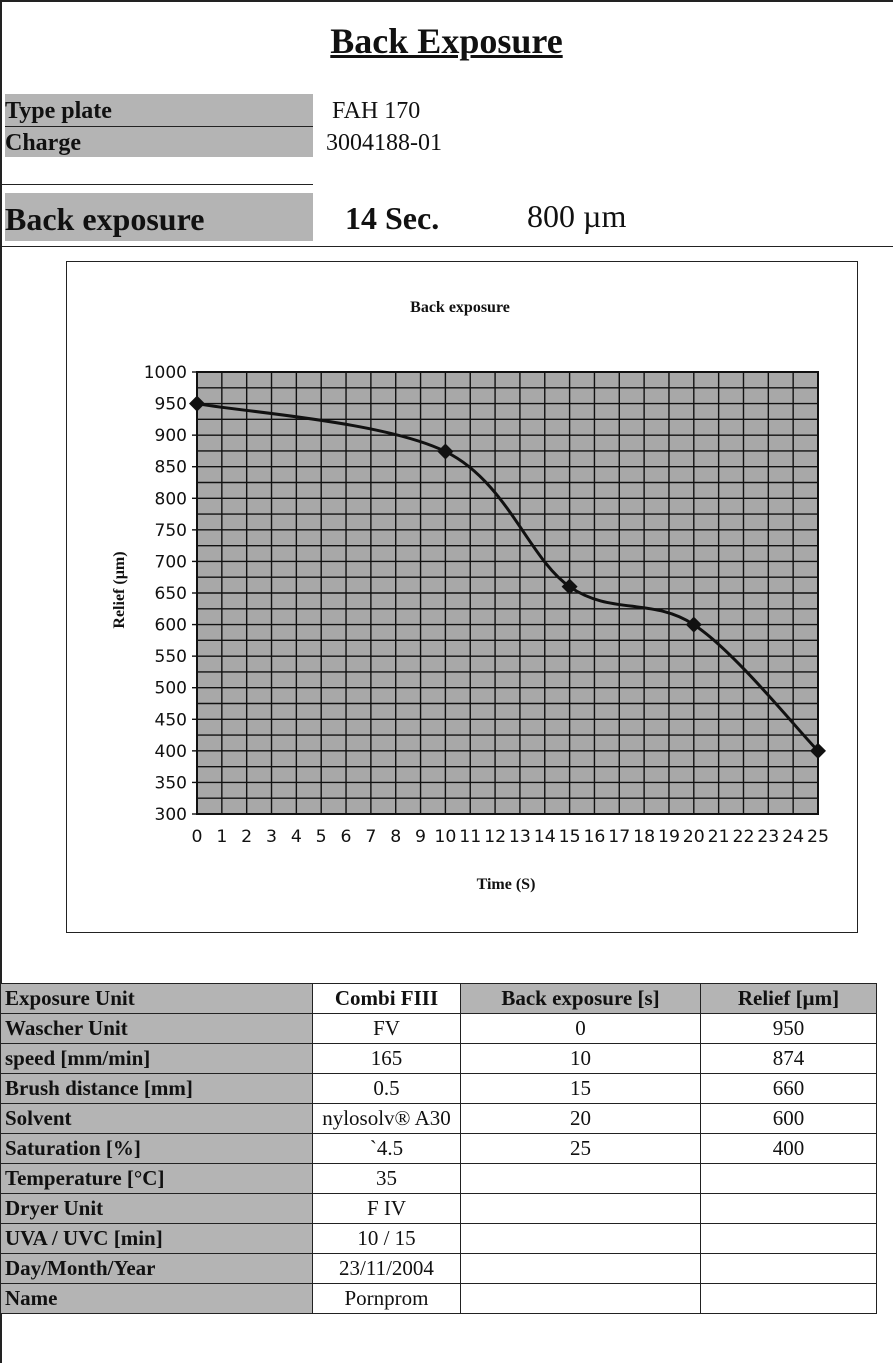 This screenshot has width=893, height=1363. Describe the element at coordinates (386, 1298) in the screenshot. I see `table-cell: Pornprom` at that location.